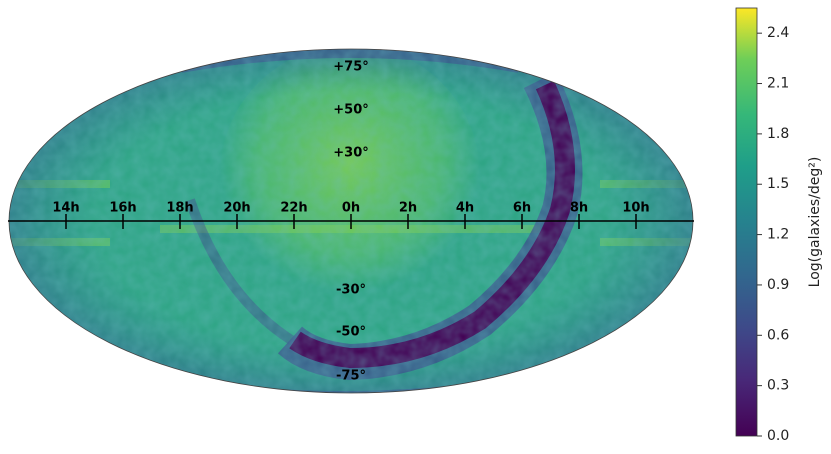 The height and width of the screenshot is (454, 831). Describe the element at coordinates (179, 208) in the screenshot. I see `ra-label: 18h` at that location.